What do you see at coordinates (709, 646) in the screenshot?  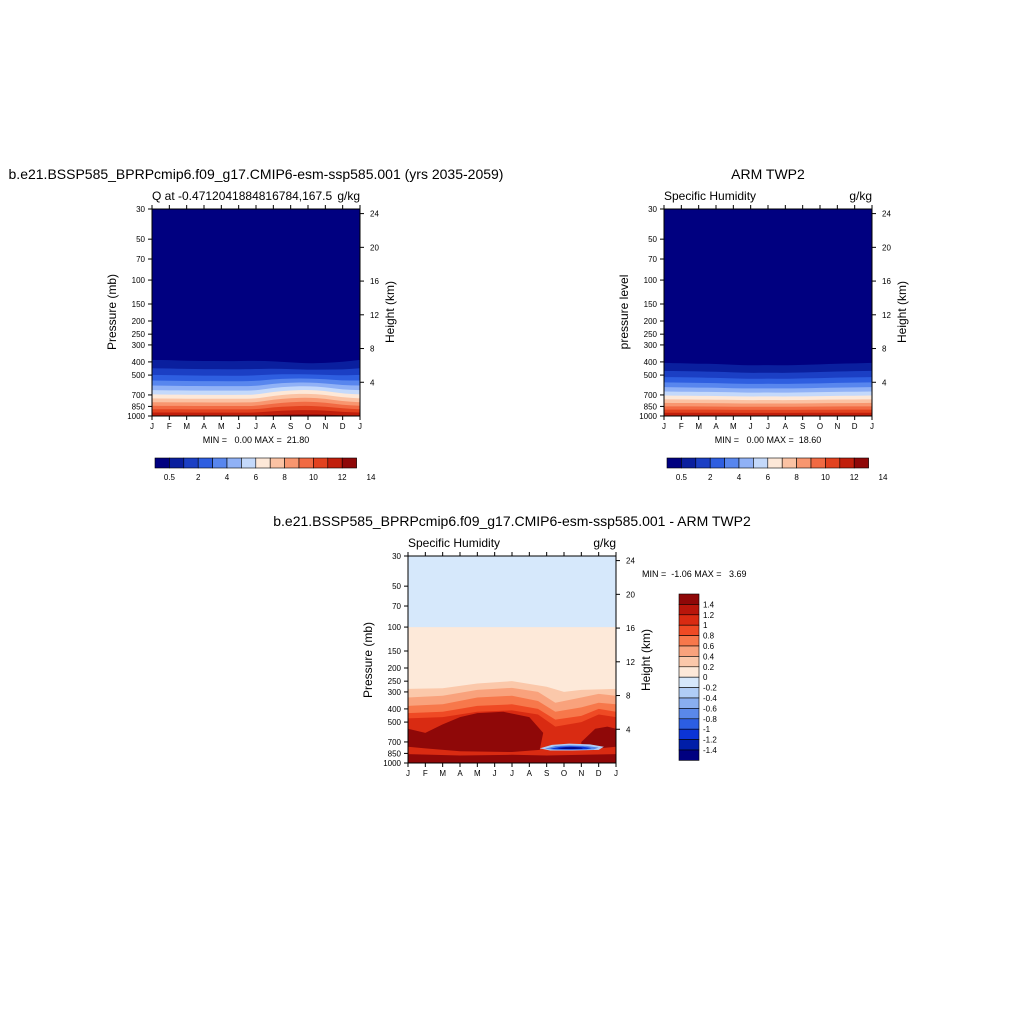 I see `colorbar-label: 0.6` at bounding box center [709, 646].